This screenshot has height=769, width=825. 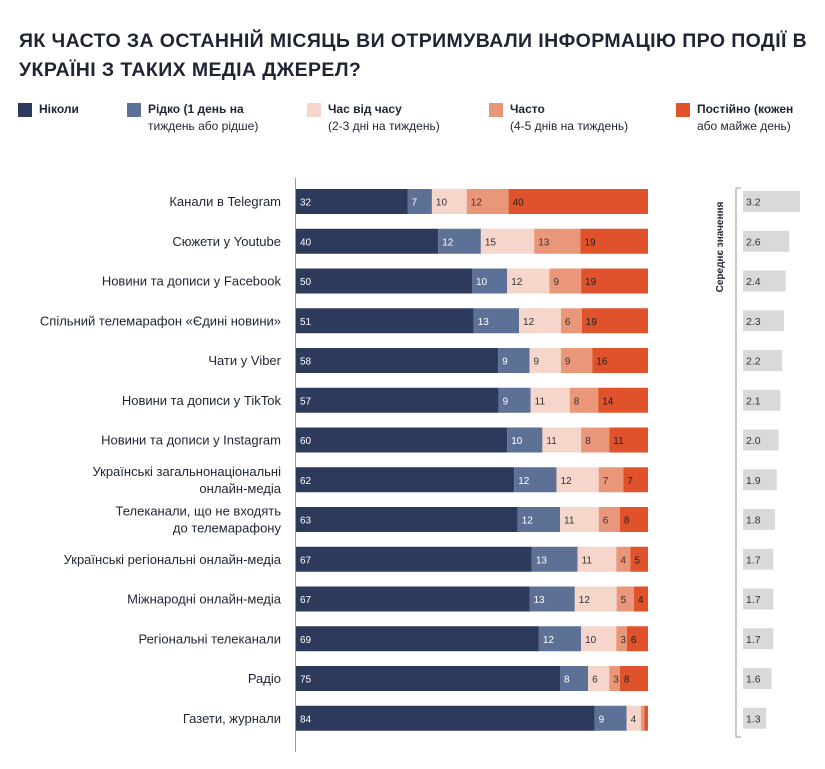 I want to click on average-label: 2.3, so click(x=753, y=322).